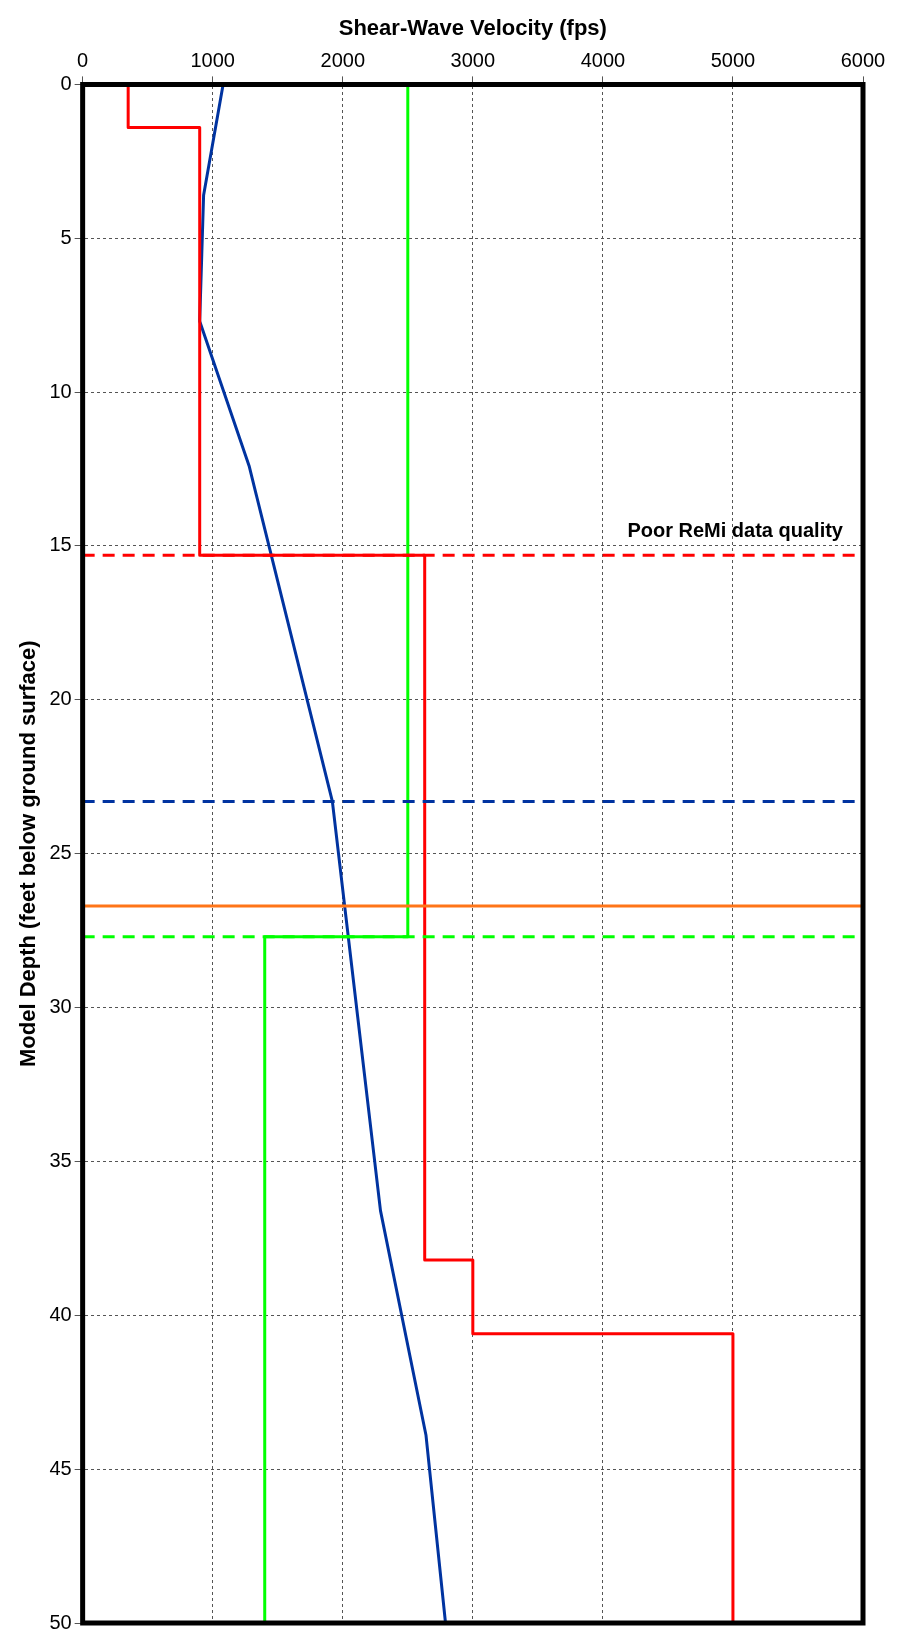 Image resolution: width=905 pixels, height=1649 pixels. Describe the element at coordinates (60, 1467) in the screenshot. I see `y-tick-label: 45` at that location.